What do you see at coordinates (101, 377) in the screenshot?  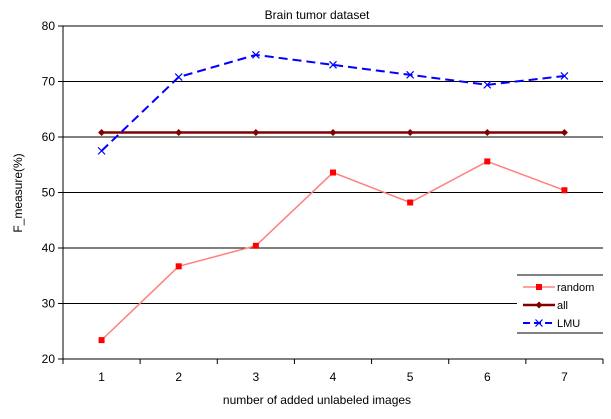 I see `x-tick-label: 1` at bounding box center [101, 377].